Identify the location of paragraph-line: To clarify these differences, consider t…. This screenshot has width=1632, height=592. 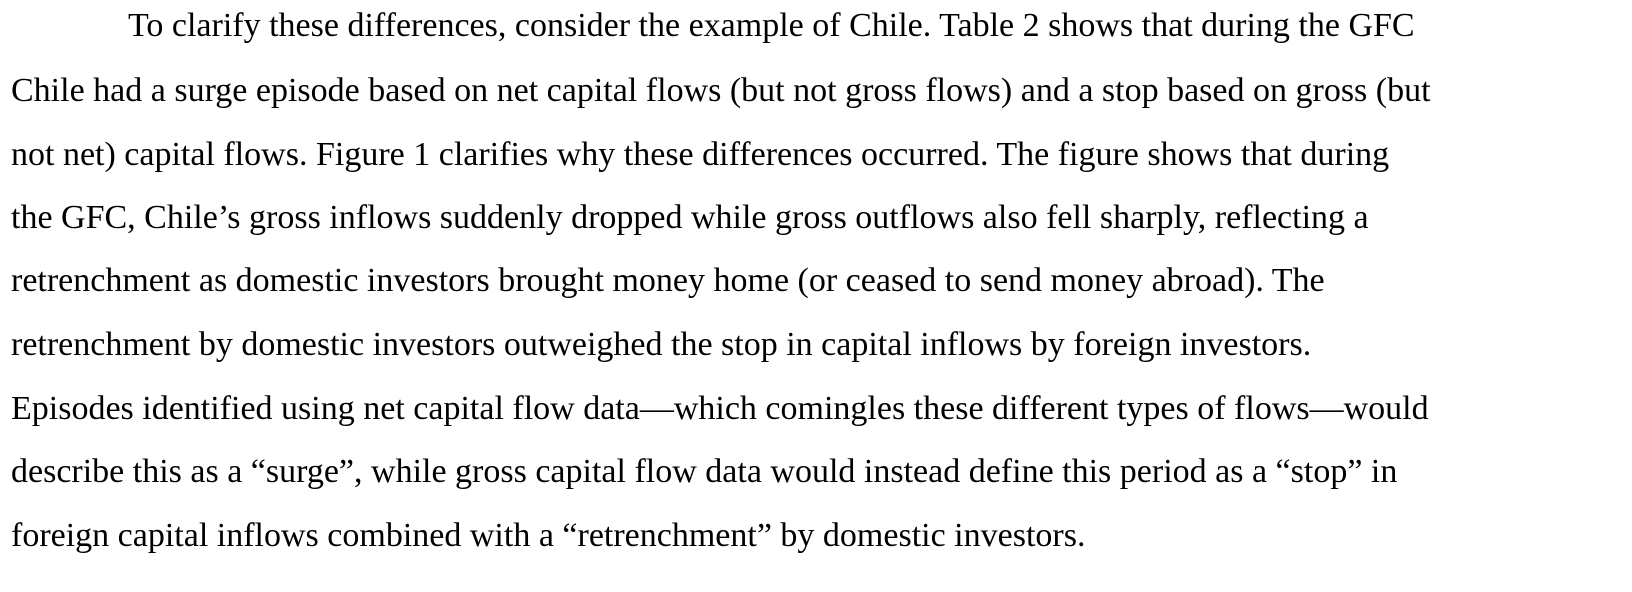
(771, 25).